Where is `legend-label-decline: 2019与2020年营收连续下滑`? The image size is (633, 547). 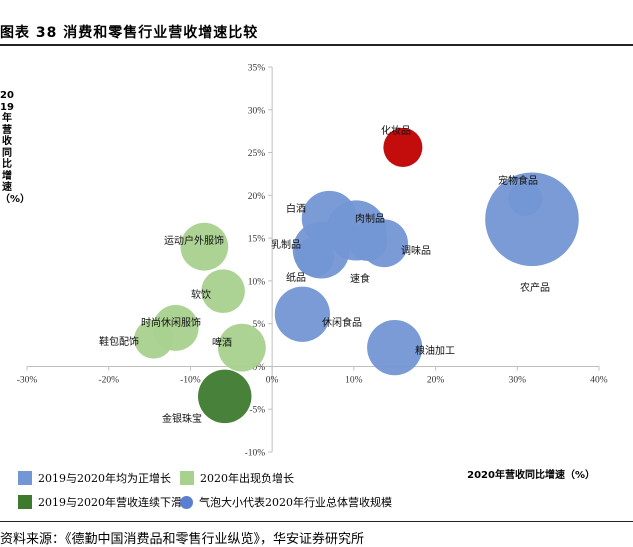 legend-label-decline: 2019与2020年营收连续下滑 is located at coordinates (110, 502).